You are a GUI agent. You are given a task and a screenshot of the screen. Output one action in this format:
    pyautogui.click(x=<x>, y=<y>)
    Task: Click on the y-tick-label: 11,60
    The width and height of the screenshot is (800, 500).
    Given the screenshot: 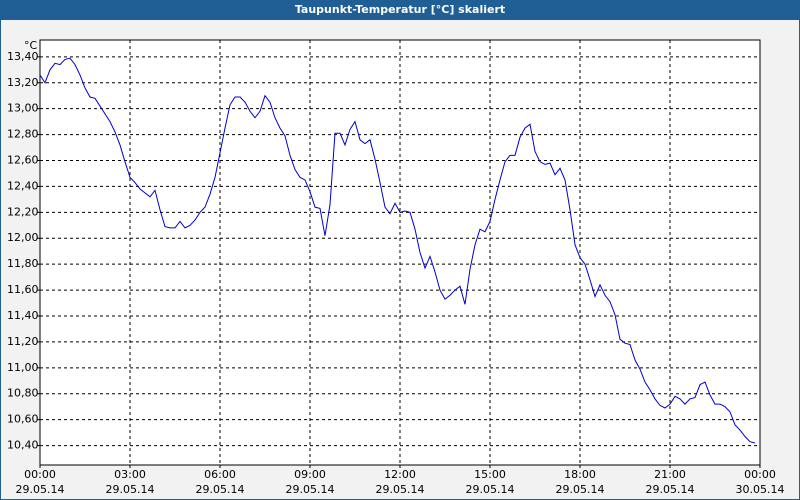 What is the action you would take?
    pyautogui.click(x=23, y=289)
    